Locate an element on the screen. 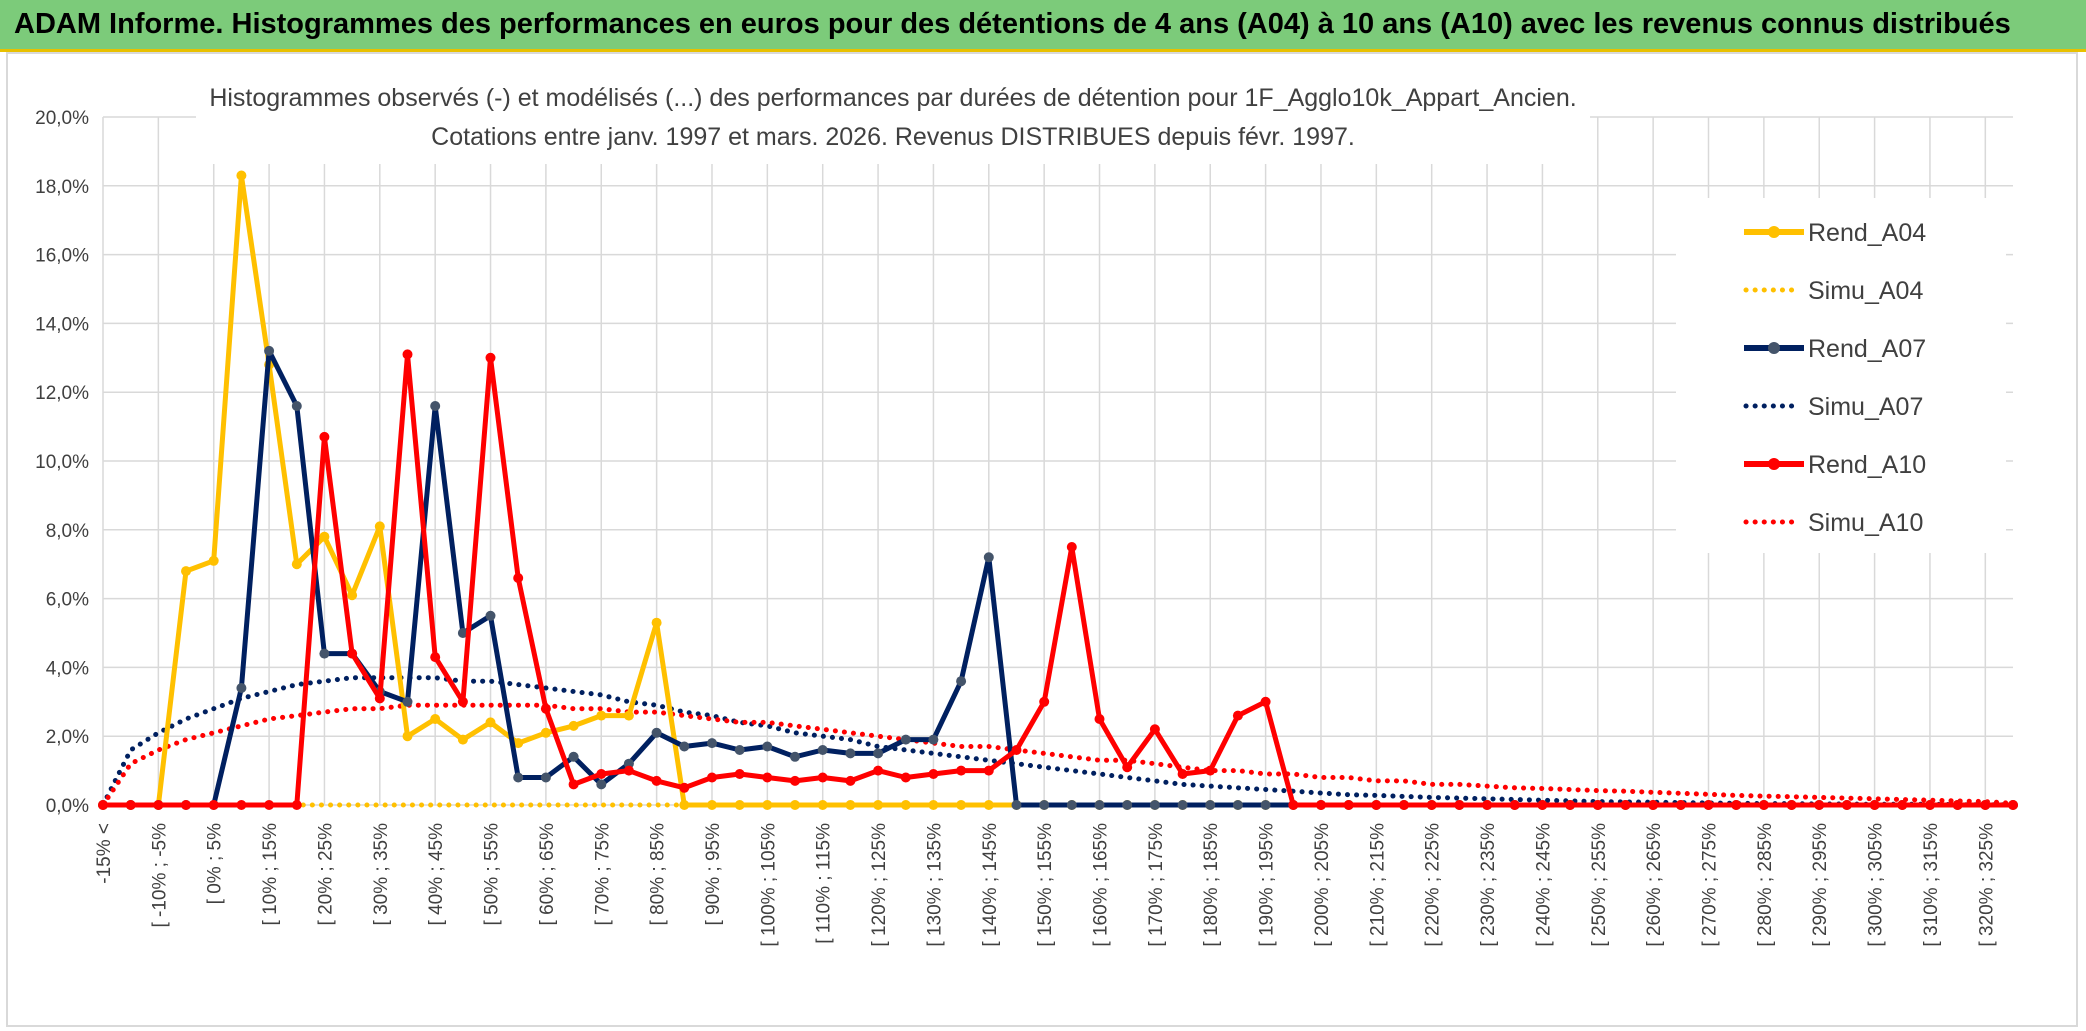 The width and height of the screenshot is (2086, 1031). x-tick-label: [ 180% ; 185% is located at coordinates (1211, 885).